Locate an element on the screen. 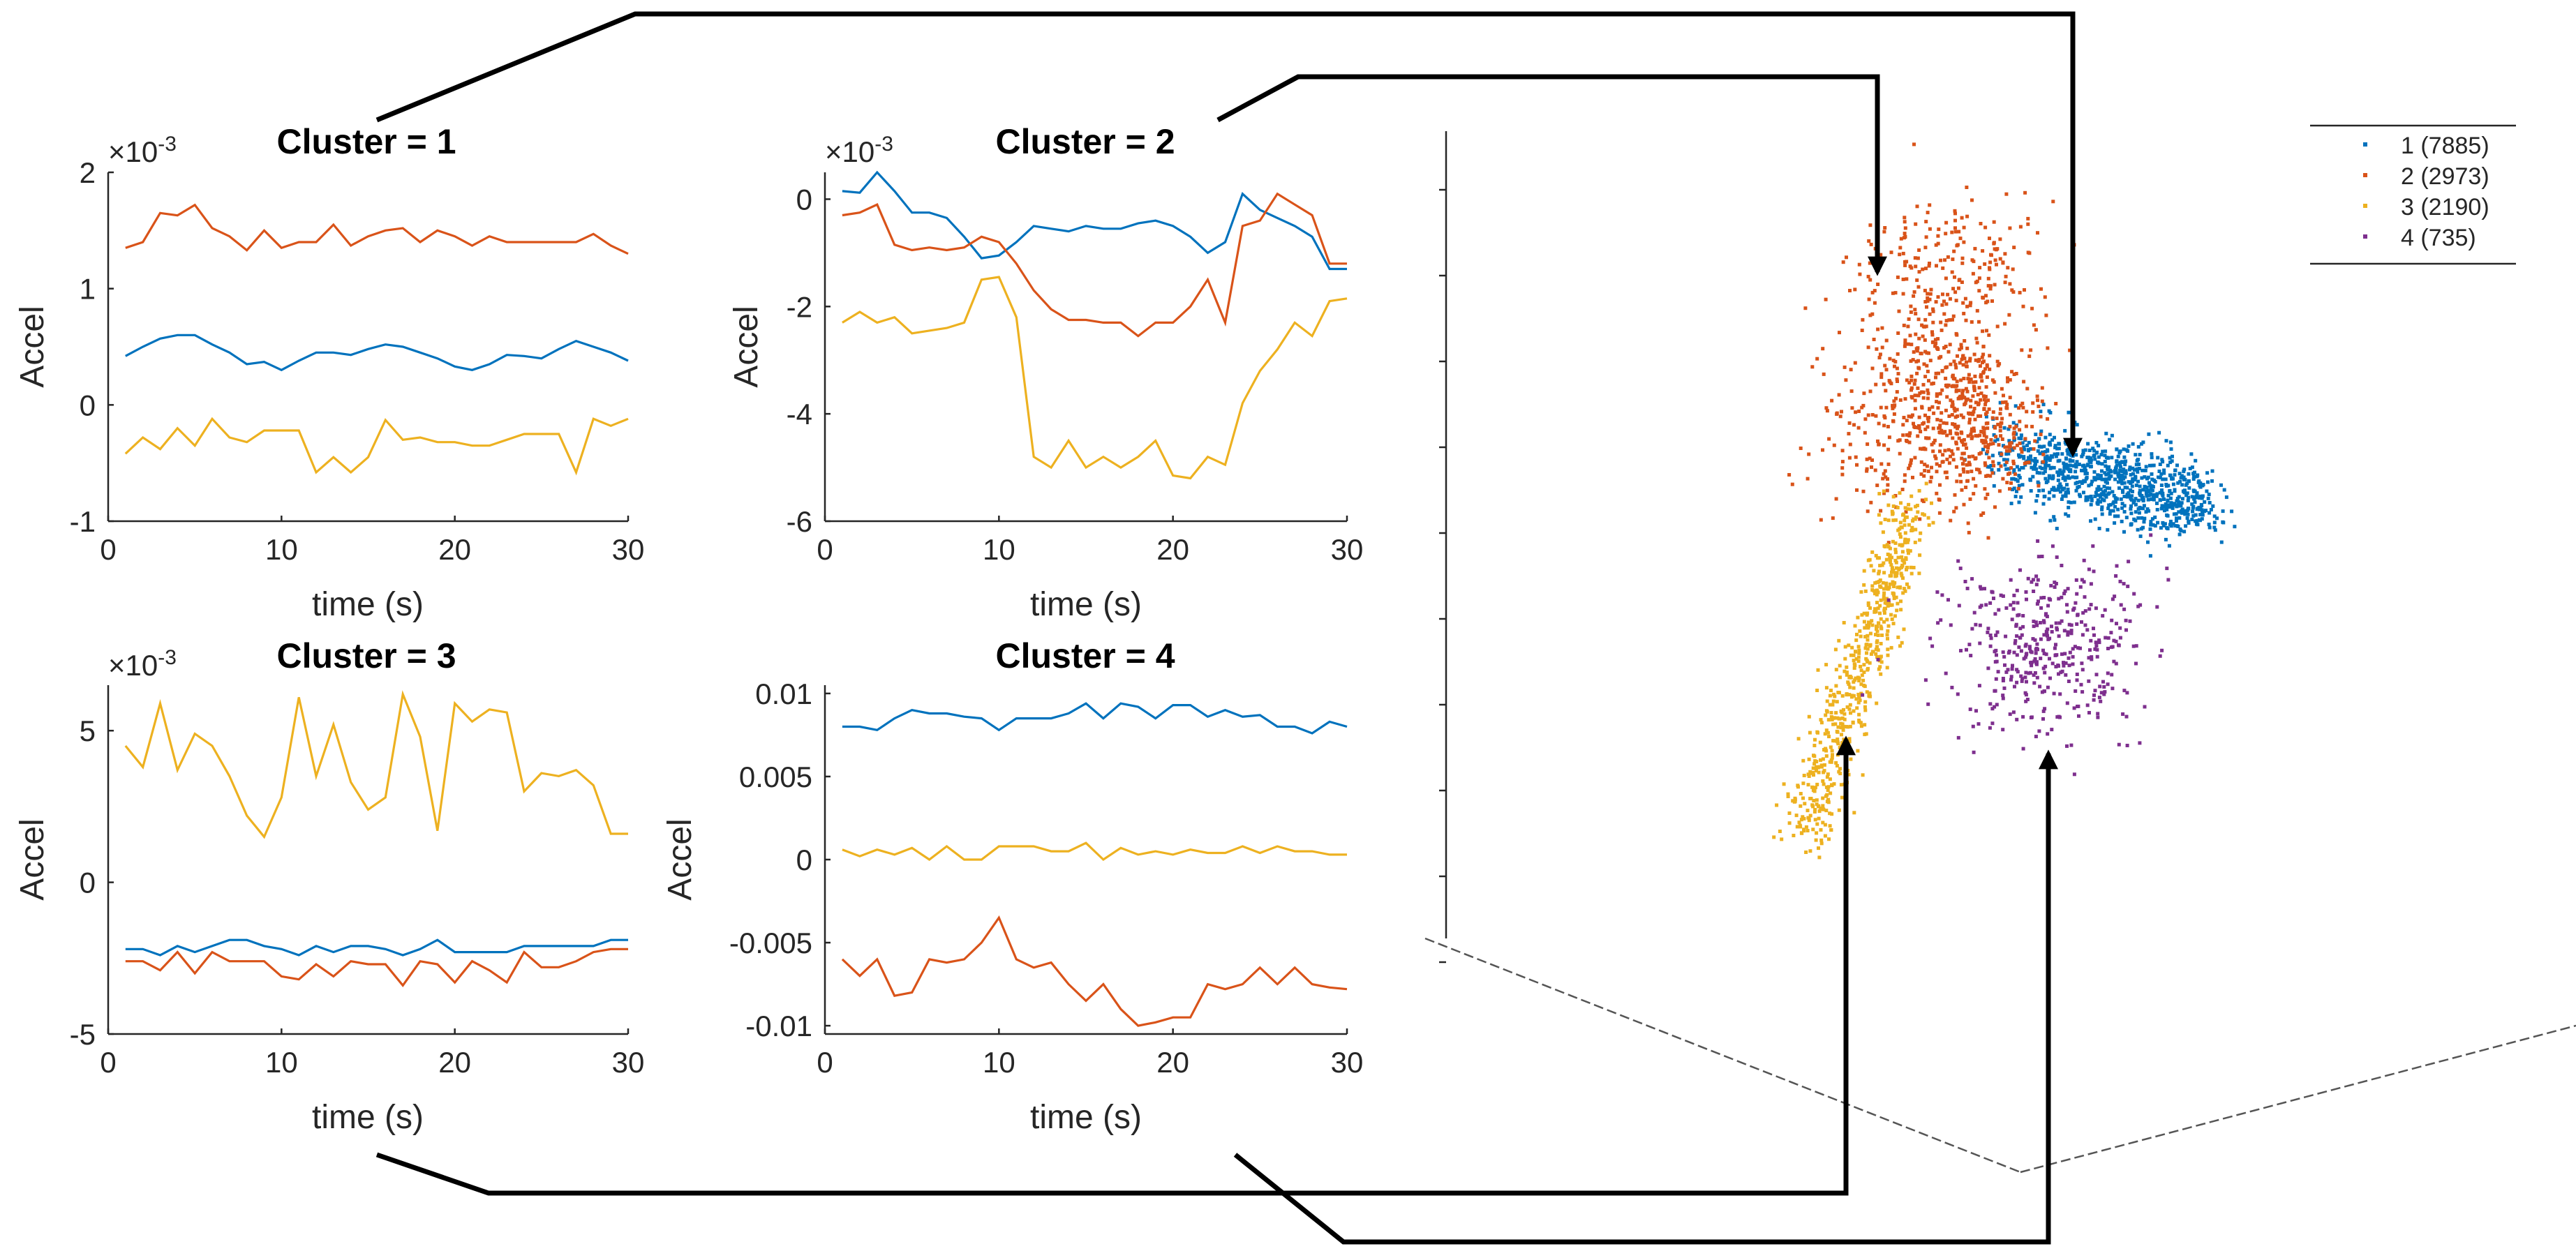 The width and height of the screenshot is (2576, 1251). legend-label: 2 (2973) is located at coordinates (2445, 176).